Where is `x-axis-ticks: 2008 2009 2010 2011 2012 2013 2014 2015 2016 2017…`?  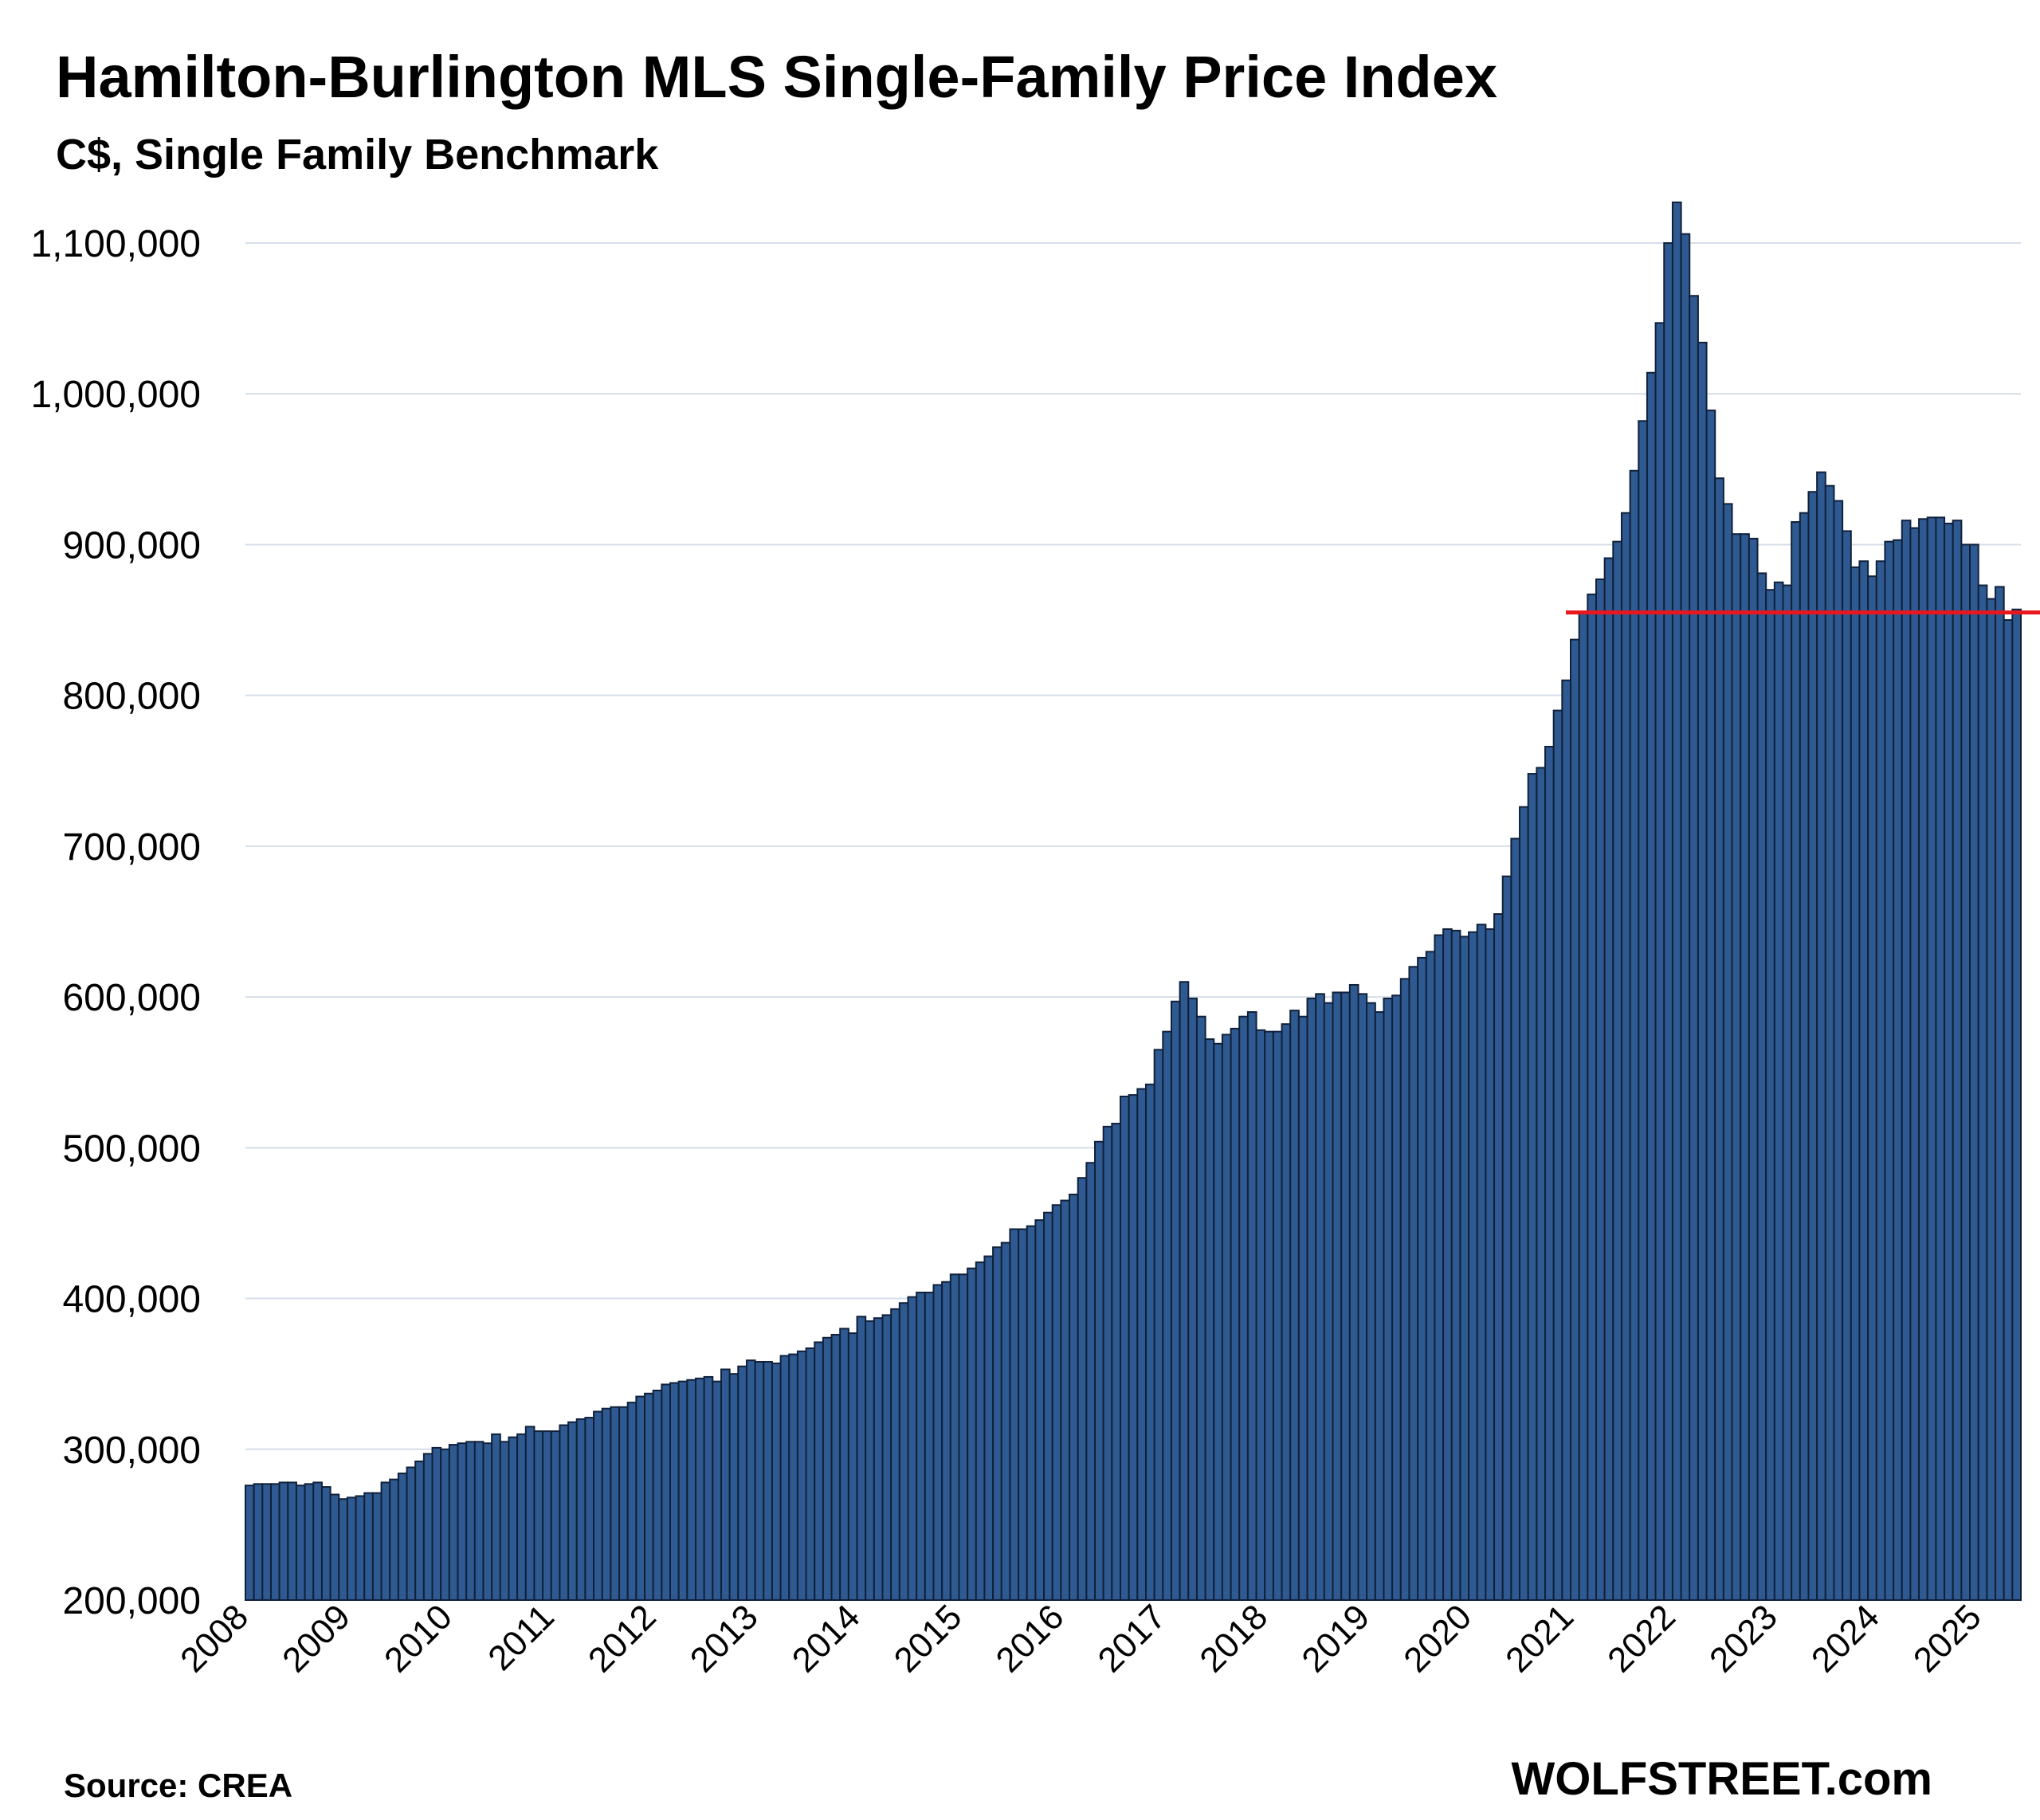
x-axis-ticks: 2008 2009 2010 2011 2012 2013 2014 2015 2016 2017… is located at coordinates (1081, 1638).